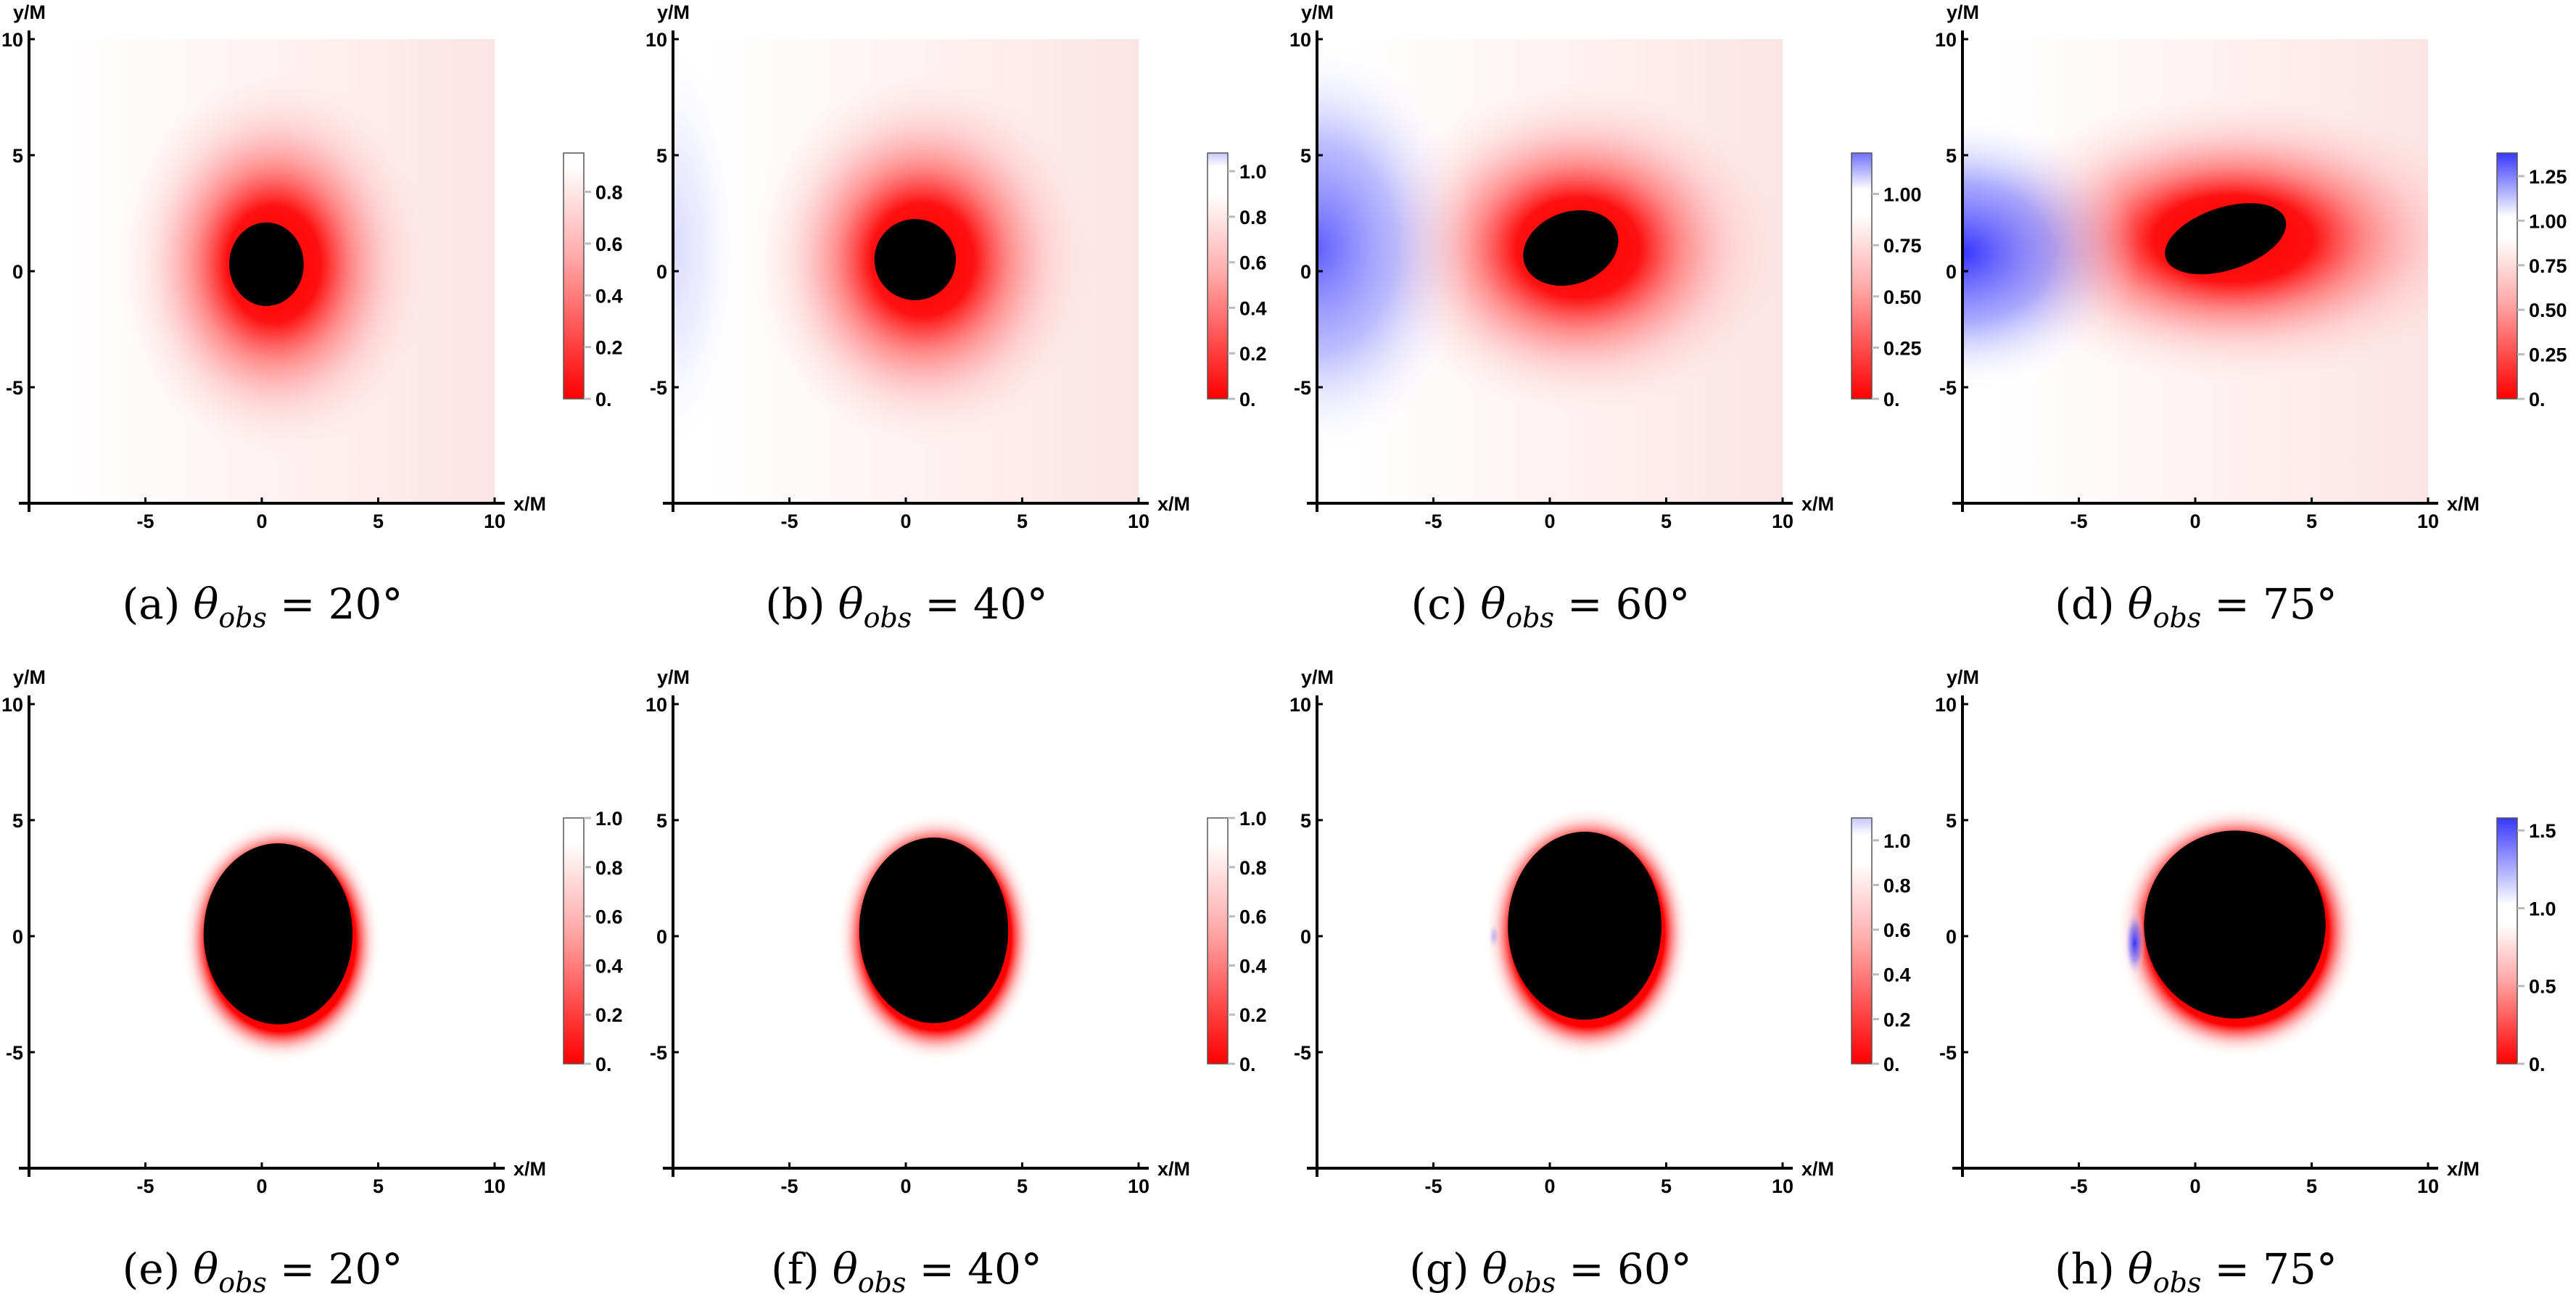 The height and width of the screenshot is (1298, 2576). What do you see at coordinates (2084, 604) in the screenshot?
I see `caption-label: (d)` at bounding box center [2084, 604].